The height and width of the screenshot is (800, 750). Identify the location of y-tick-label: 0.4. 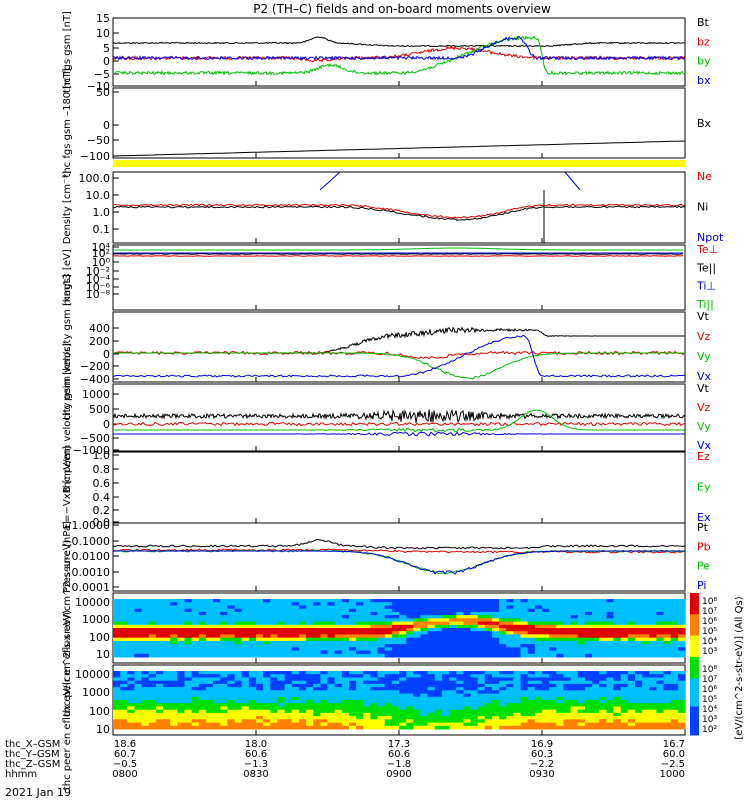
(102, 497).